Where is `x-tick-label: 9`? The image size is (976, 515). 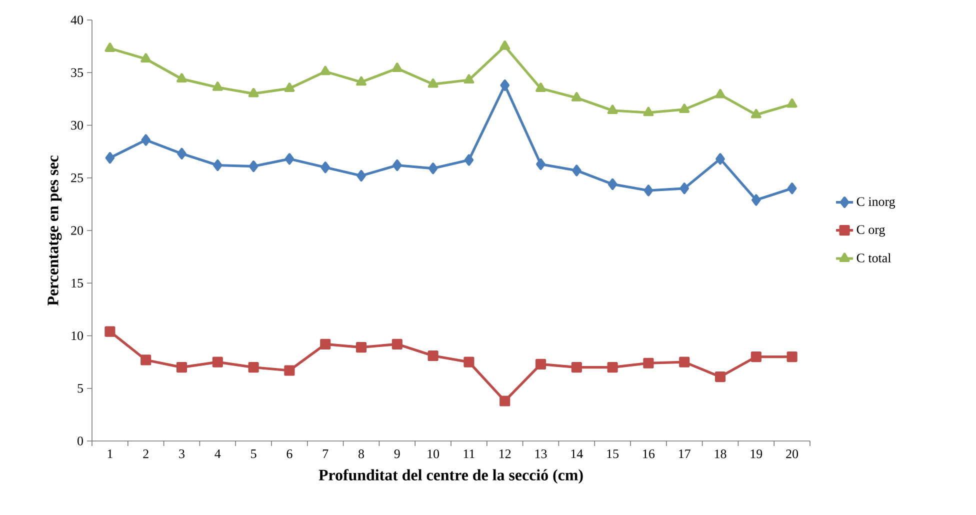
x-tick-label: 9 is located at coordinates (397, 454).